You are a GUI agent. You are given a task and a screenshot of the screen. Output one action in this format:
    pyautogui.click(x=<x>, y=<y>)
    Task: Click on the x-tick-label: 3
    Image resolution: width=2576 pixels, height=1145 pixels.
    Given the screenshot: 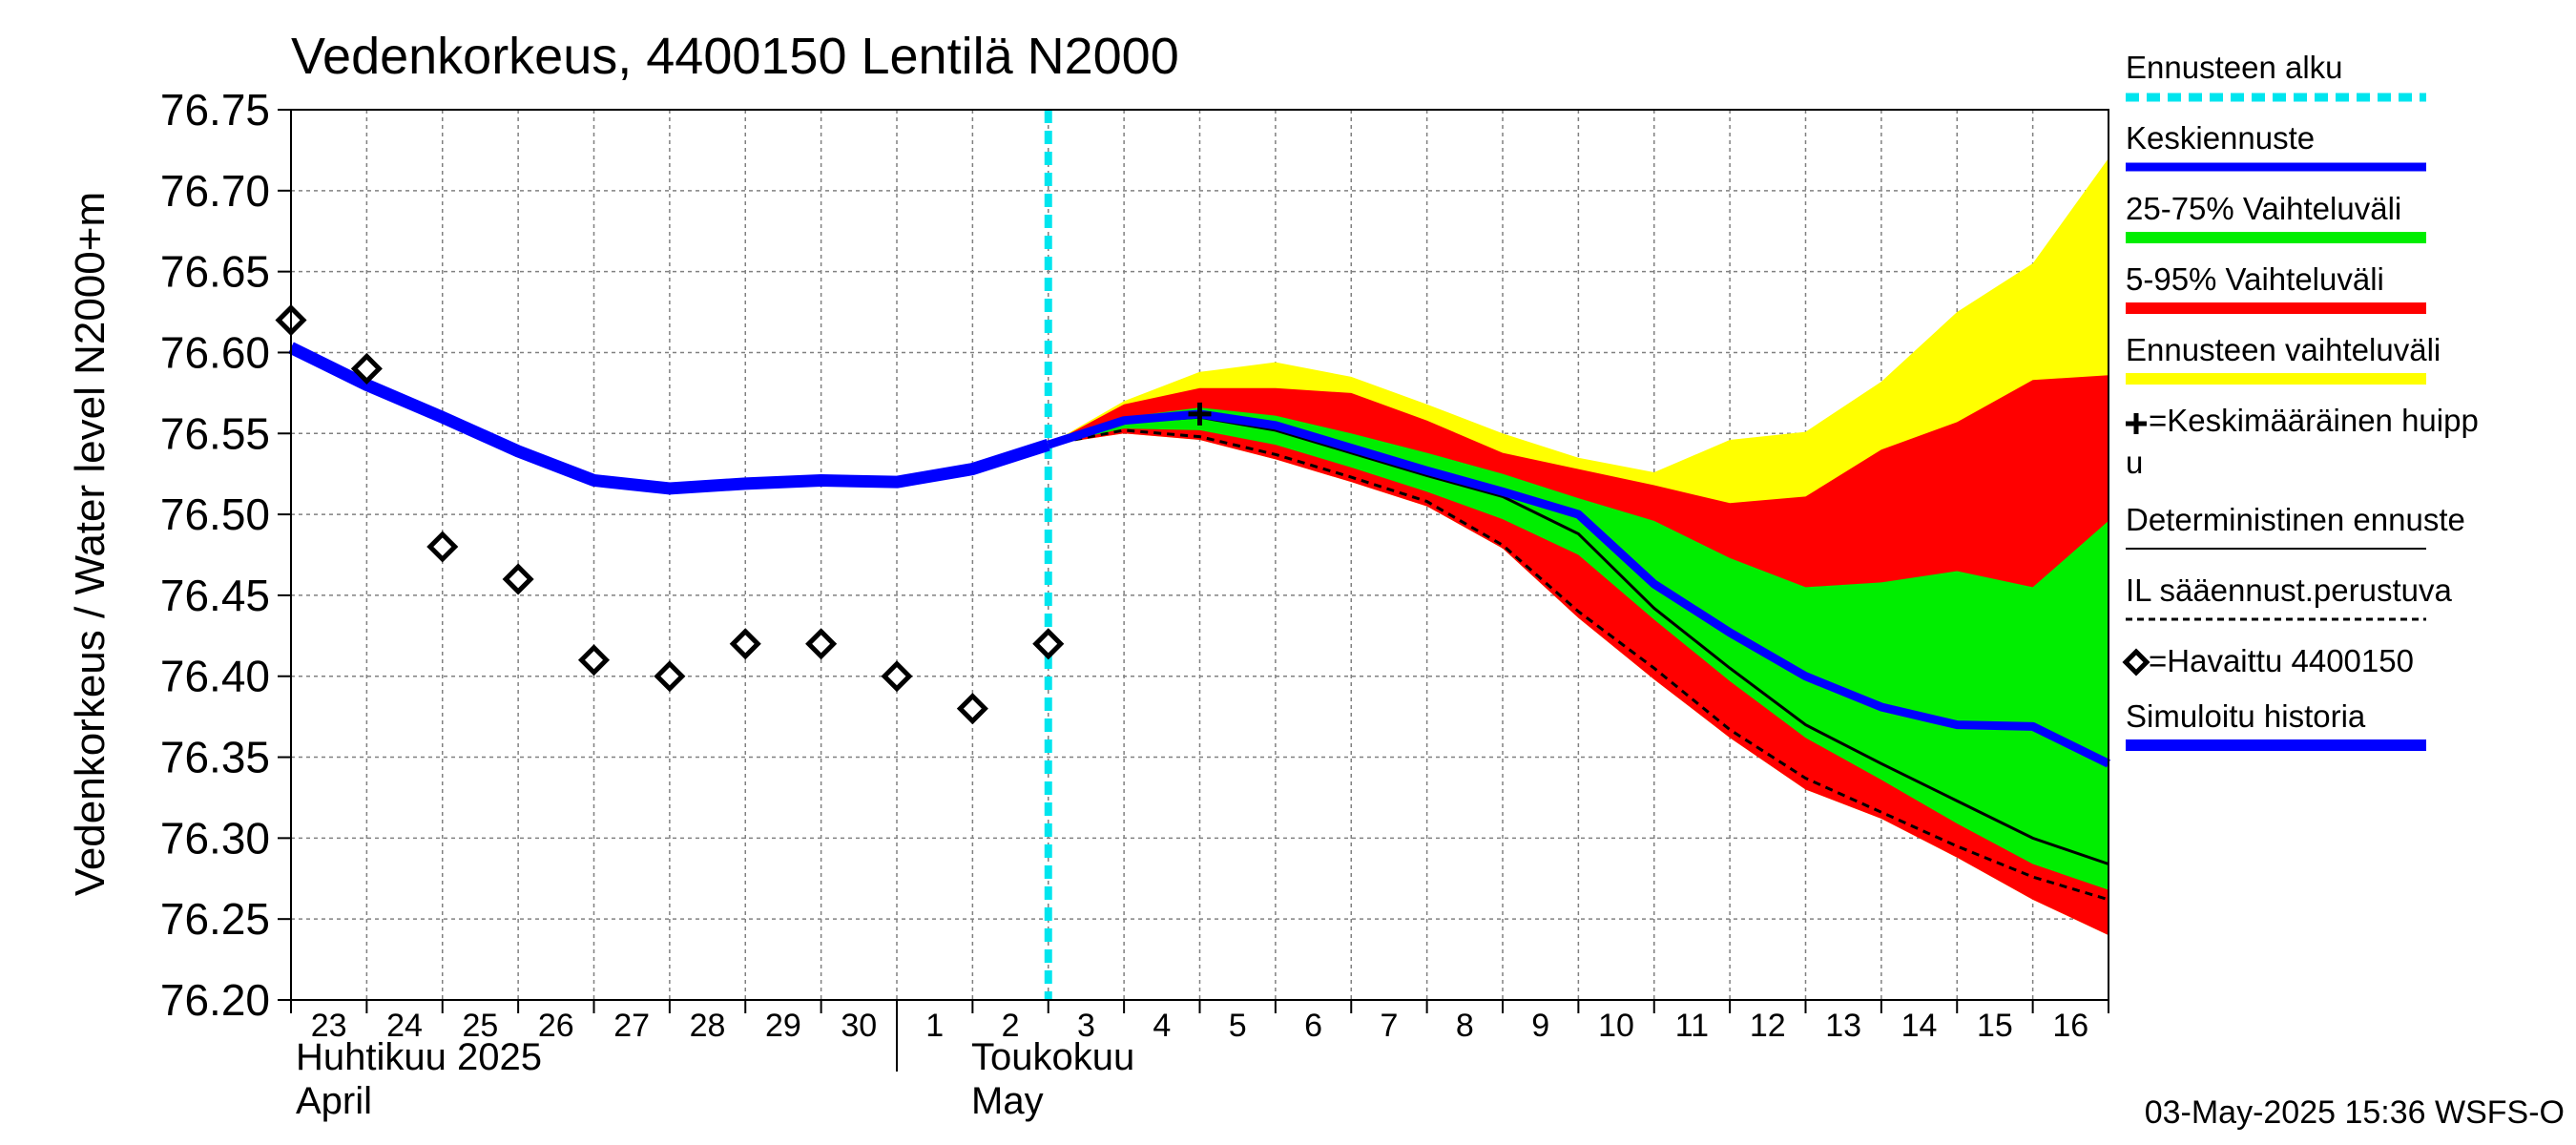 What is the action you would take?
    pyautogui.click(x=1086, y=1026)
    